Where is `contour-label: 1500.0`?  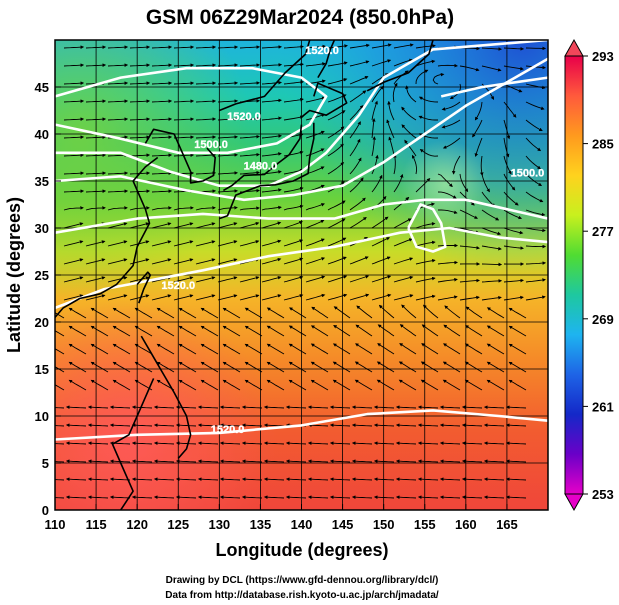
contour-label: 1500.0 is located at coordinates (211, 145).